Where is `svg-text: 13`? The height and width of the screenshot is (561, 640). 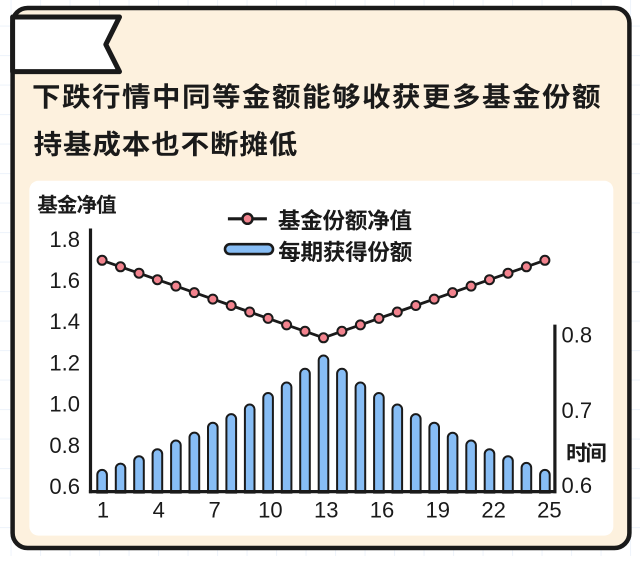
svg-text: 13 is located at coordinates (326, 510).